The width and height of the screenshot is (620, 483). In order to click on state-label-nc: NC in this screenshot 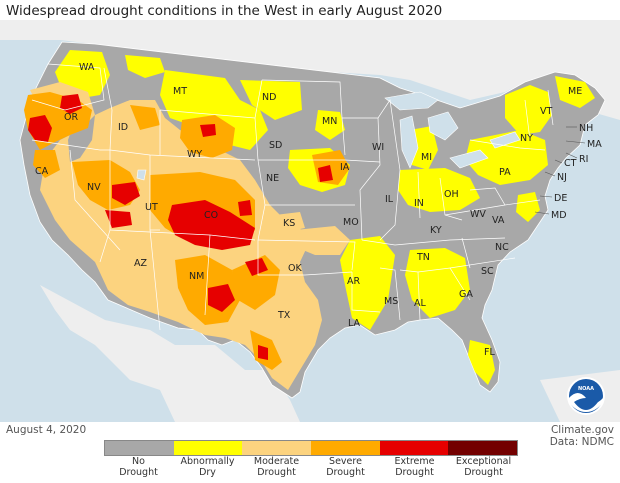, I will do `click(502, 247)`.